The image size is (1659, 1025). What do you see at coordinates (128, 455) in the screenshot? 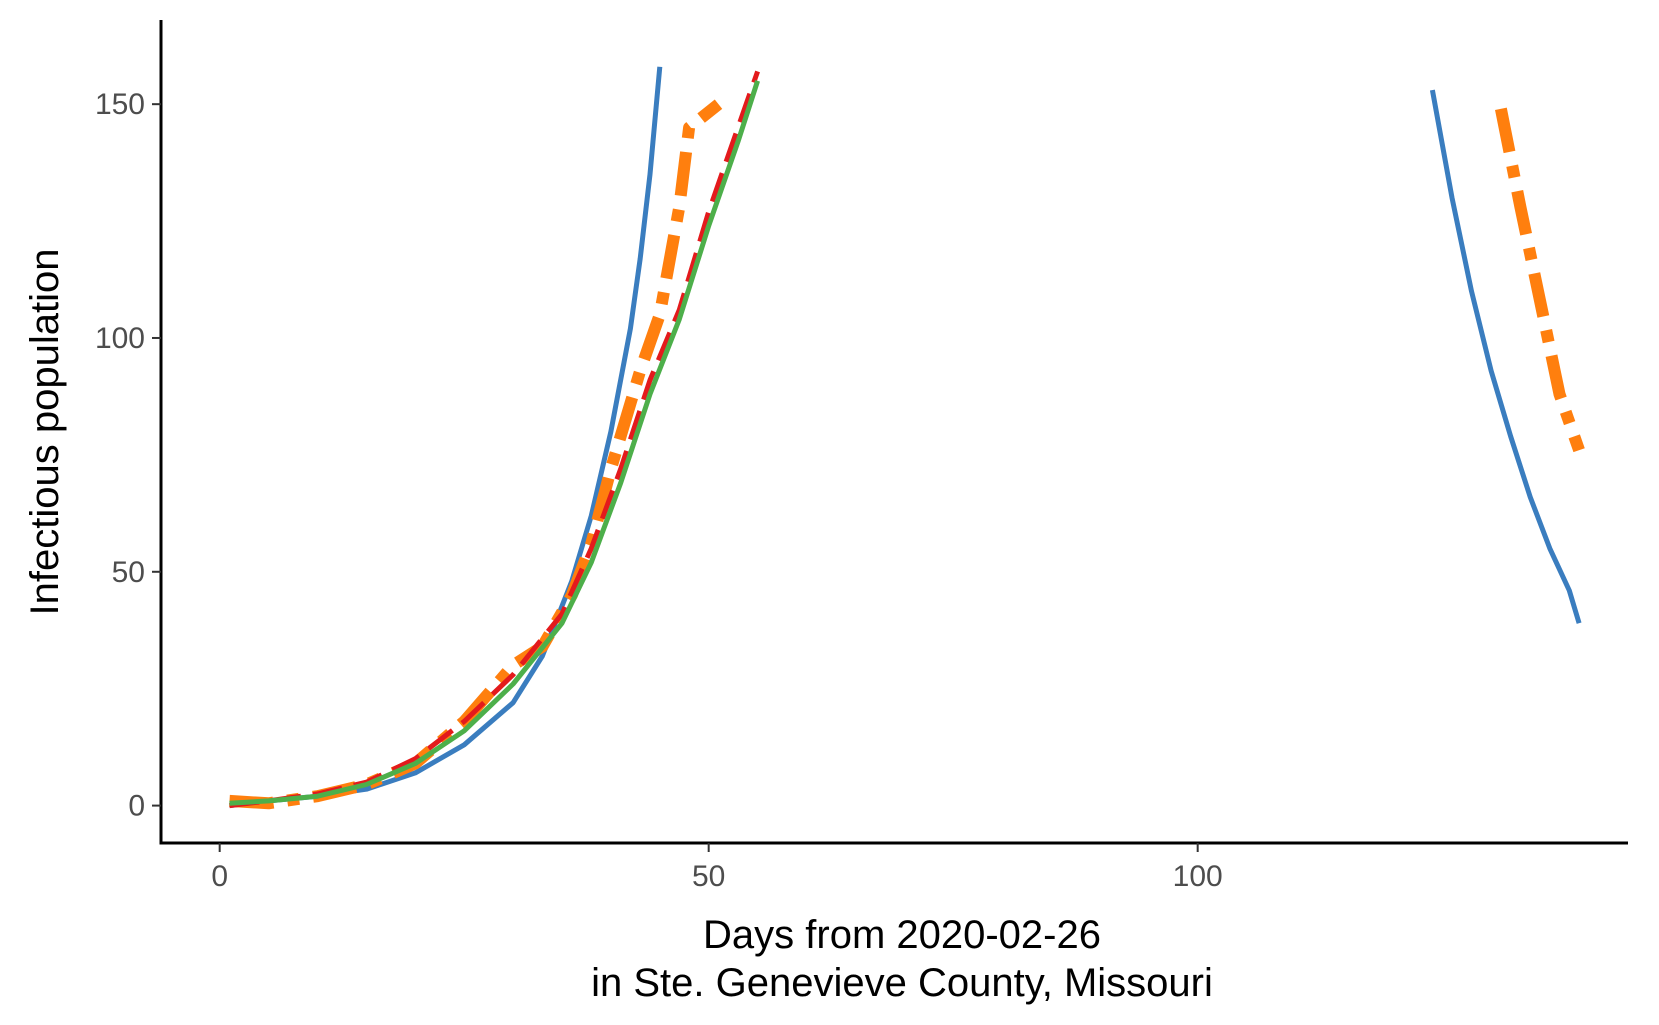
I see `y-axis-ticks: 0 50 100 150` at bounding box center [128, 455].